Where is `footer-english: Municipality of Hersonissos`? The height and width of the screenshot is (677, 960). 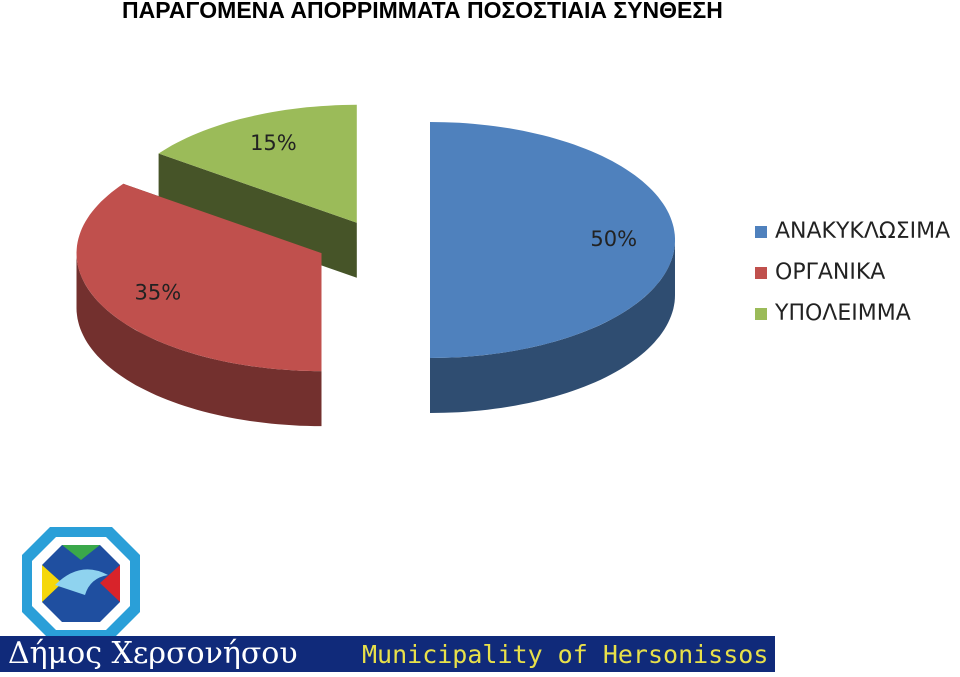
footer-english: Municipality of Hersonissos is located at coordinates (565, 654).